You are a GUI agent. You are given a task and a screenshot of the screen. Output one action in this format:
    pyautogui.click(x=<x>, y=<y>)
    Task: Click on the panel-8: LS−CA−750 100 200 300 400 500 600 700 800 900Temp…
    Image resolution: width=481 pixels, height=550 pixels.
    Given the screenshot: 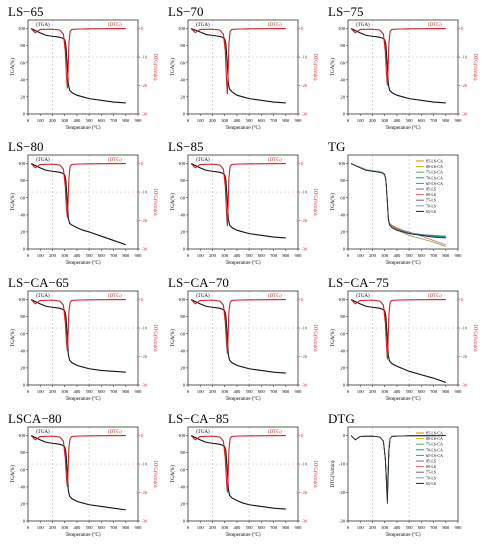 What is the action you would take?
    pyautogui.click(x=402, y=338)
    